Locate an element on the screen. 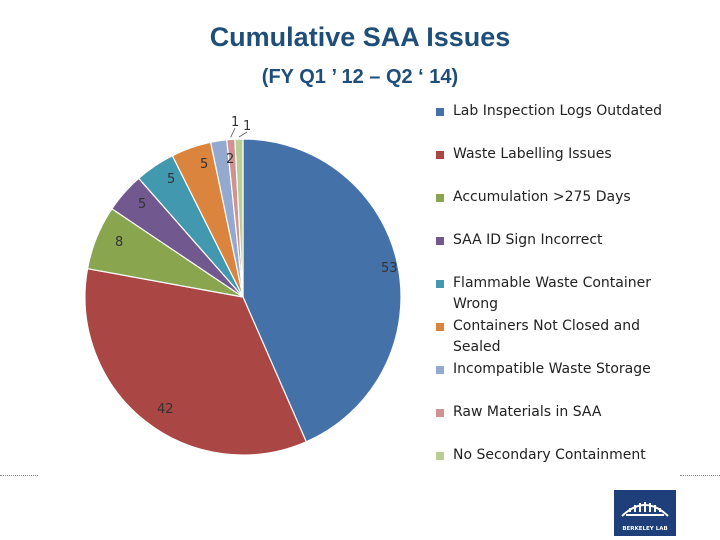  legend-item: Waste Labelling Issues is located at coordinates (556, 155).